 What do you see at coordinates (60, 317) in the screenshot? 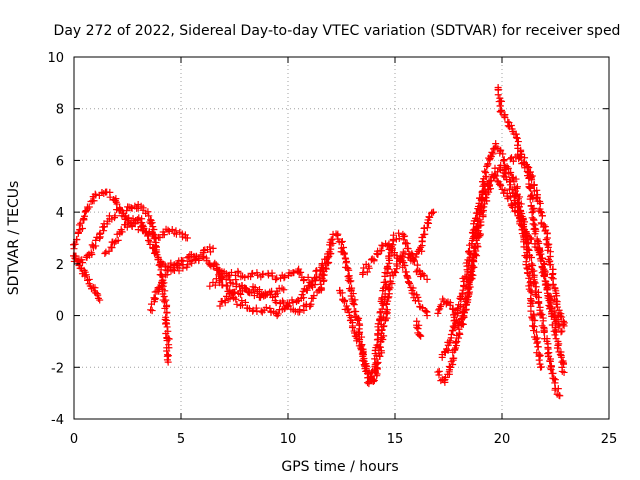
I see `y-tick-label: 0` at bounding box center [60, 317].